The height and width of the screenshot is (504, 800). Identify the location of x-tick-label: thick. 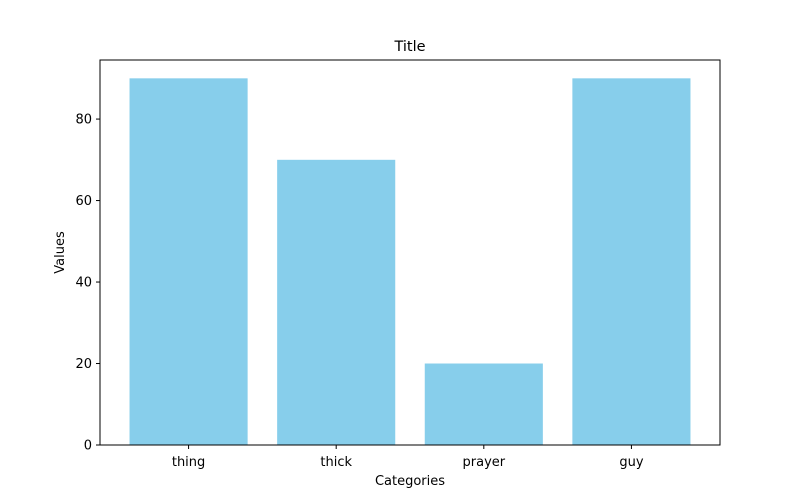
(336, 462).